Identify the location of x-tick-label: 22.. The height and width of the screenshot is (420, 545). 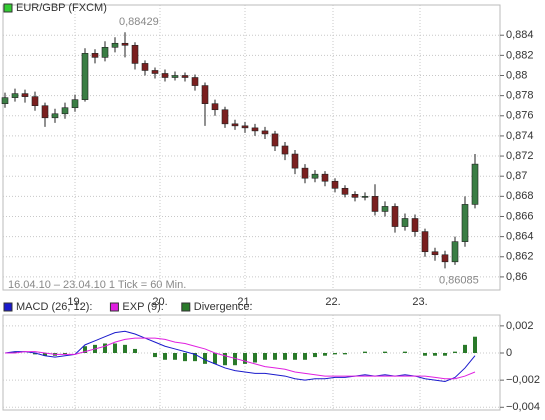
(332, 302).